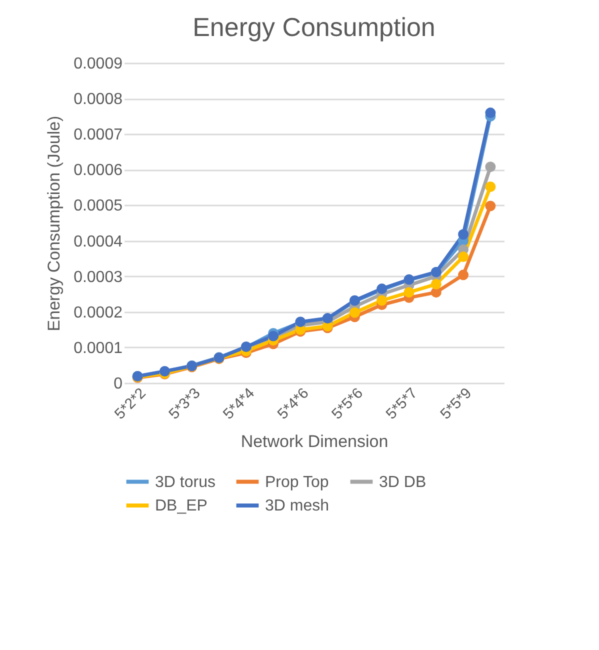 The width and height of the screenshot is (599, 650). I want to click on legend-label: 3D torus, so click(185, 482).